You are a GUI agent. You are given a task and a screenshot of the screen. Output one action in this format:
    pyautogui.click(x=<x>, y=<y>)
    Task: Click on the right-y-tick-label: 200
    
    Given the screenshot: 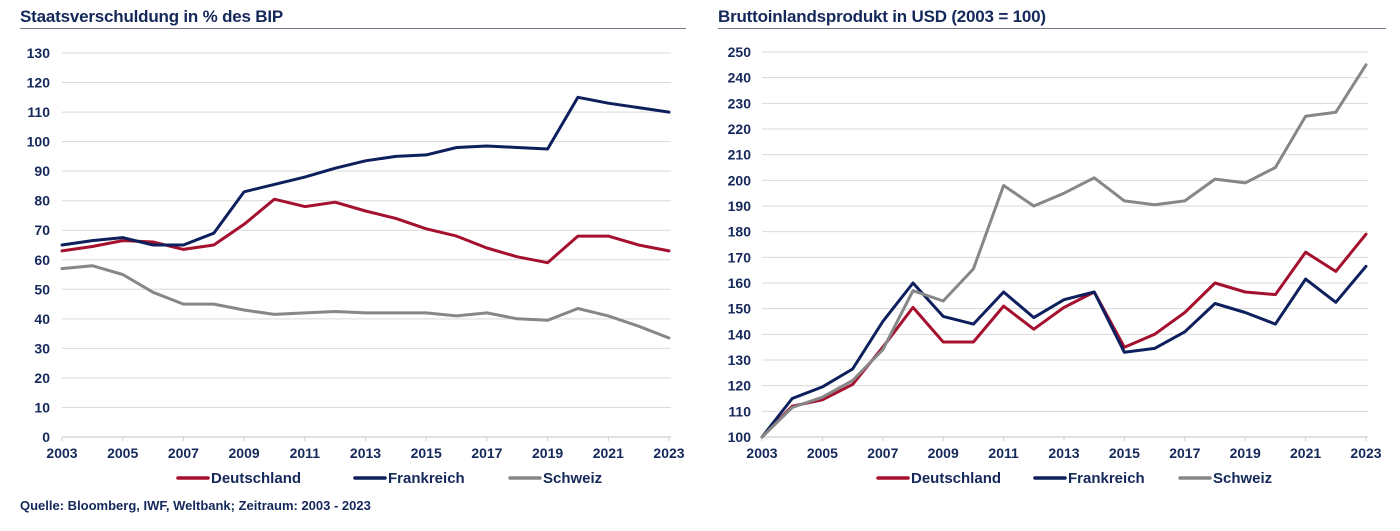 What is the action you would take?
    pyautogui.click(x=740, y=180)
    